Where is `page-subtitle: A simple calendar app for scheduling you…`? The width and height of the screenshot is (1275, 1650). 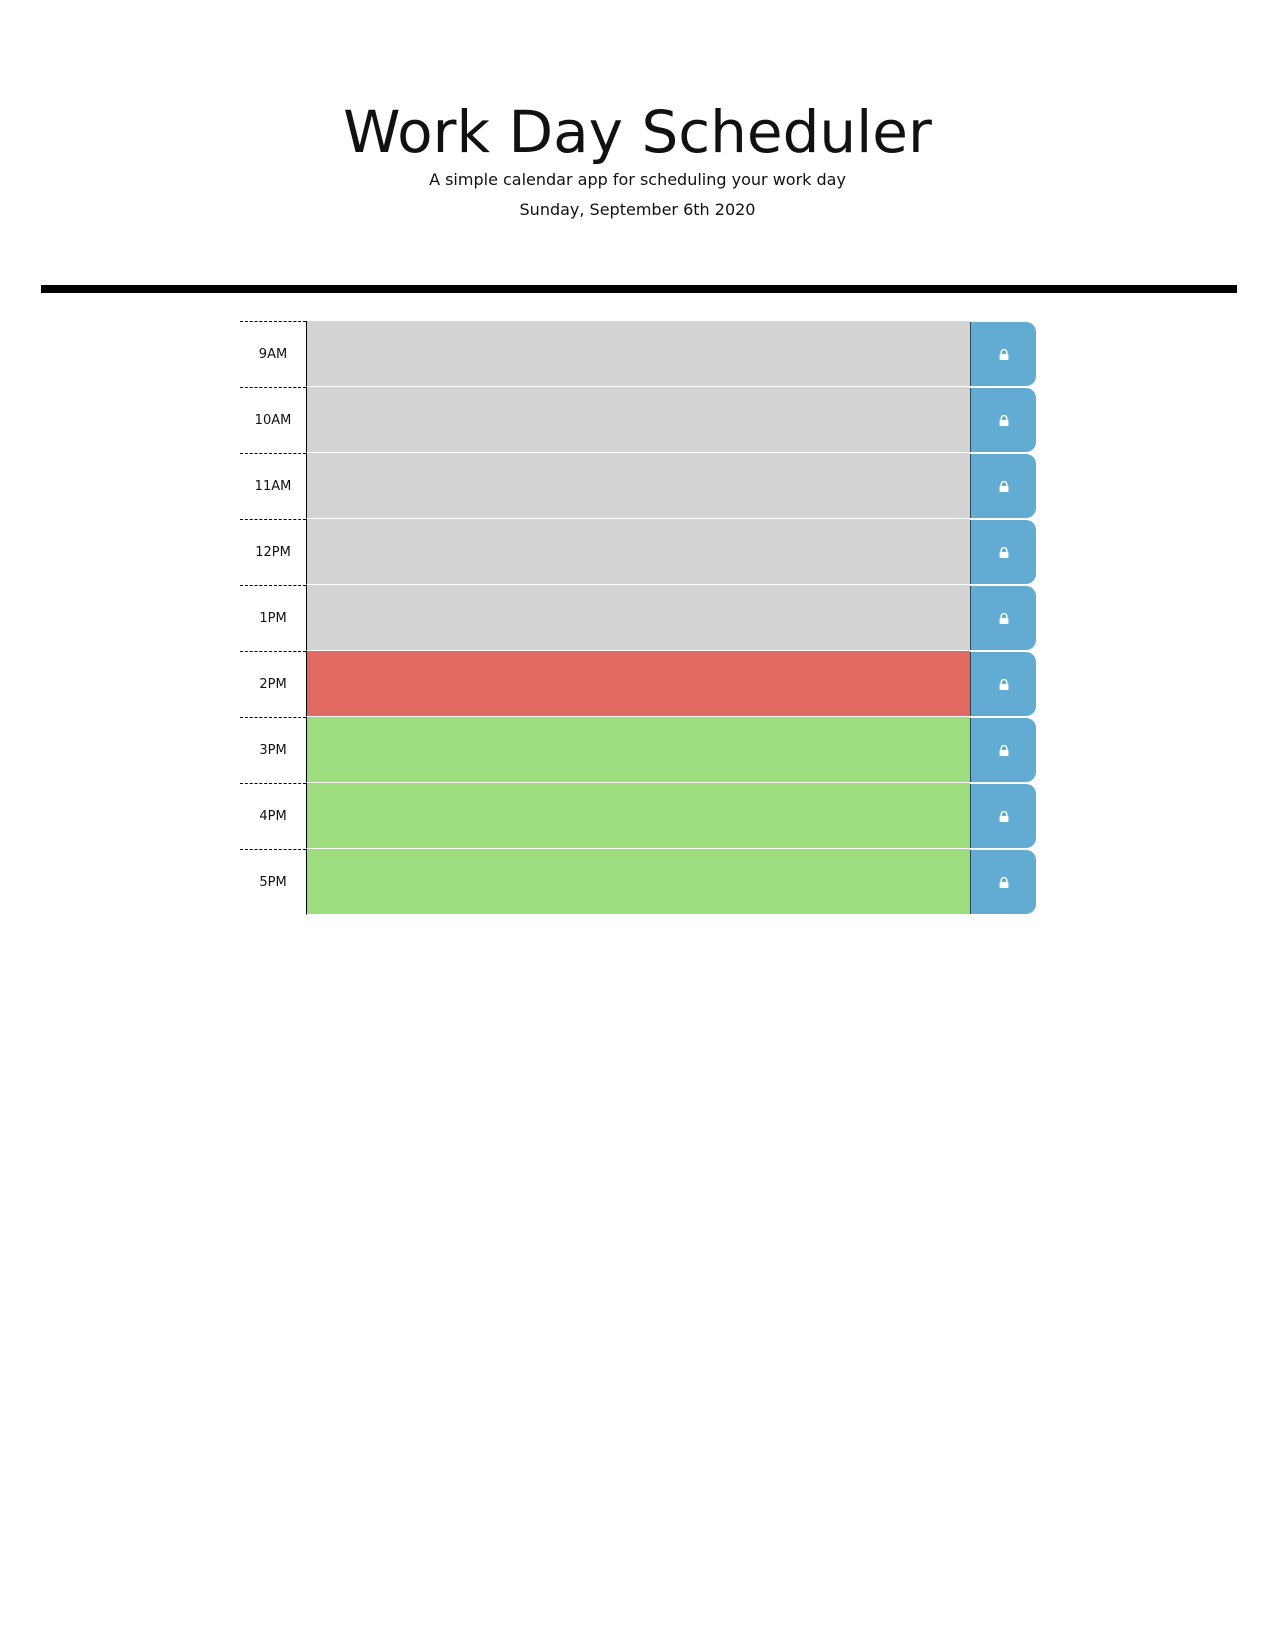 page-subtitle: A simple calendar app for scheduling you… is located at coordinates (637, 179).